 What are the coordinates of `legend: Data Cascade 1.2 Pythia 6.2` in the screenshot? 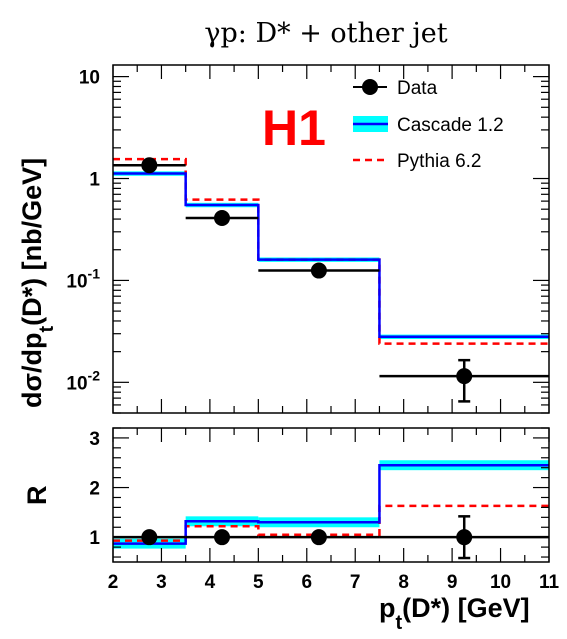 It's located at (428, 125).